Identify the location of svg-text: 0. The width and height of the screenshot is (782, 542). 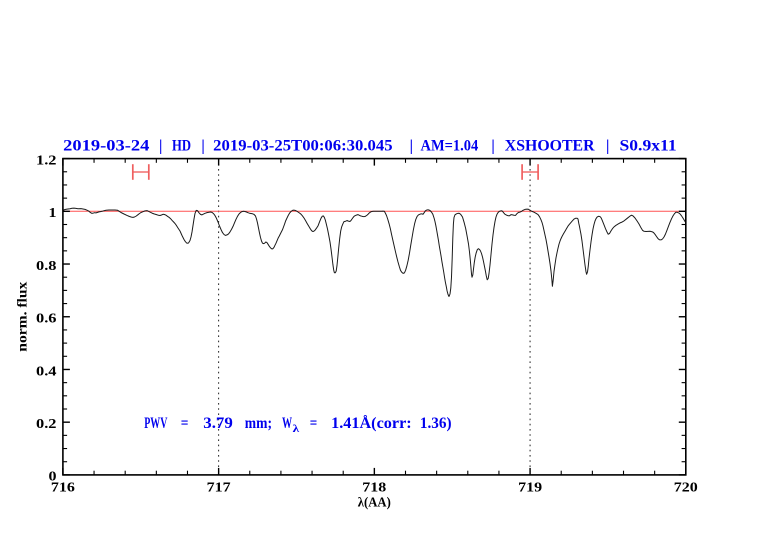
(53, 477).